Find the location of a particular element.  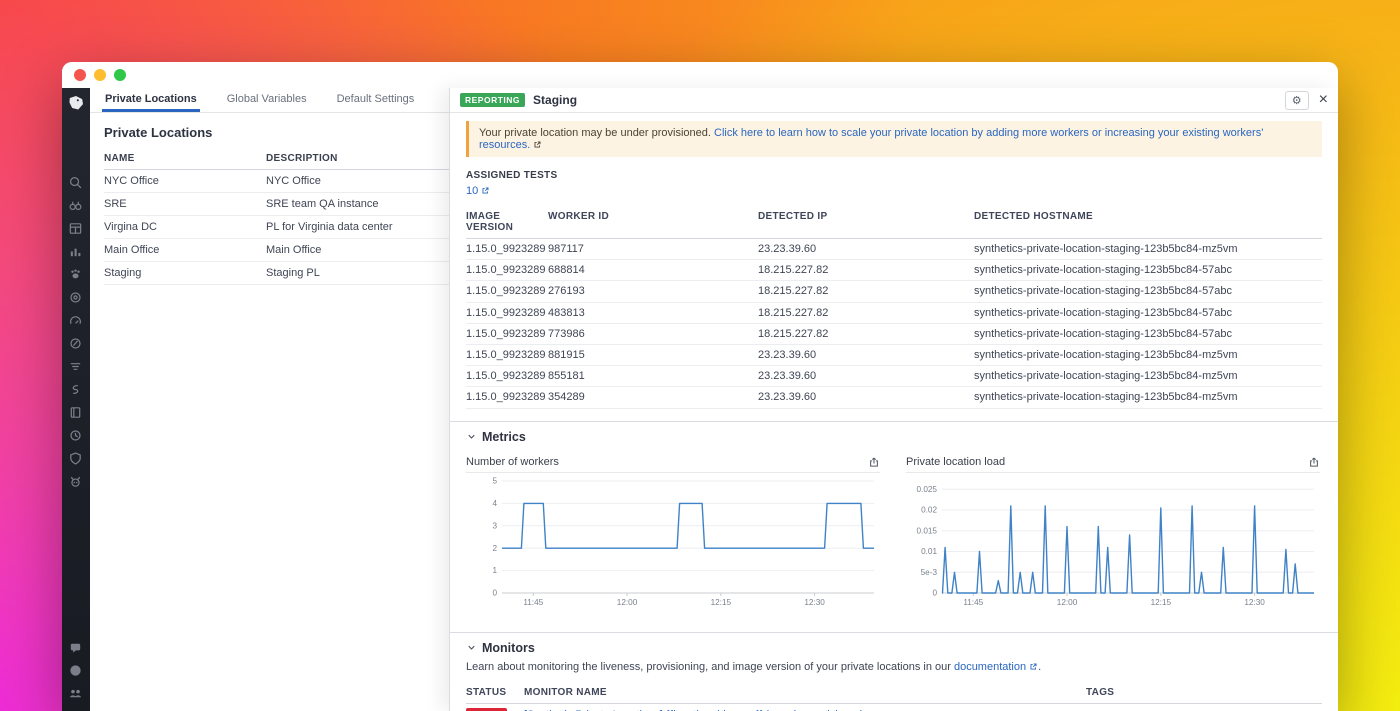

svg-text: 11:45 is located at coordinates (973, 602).